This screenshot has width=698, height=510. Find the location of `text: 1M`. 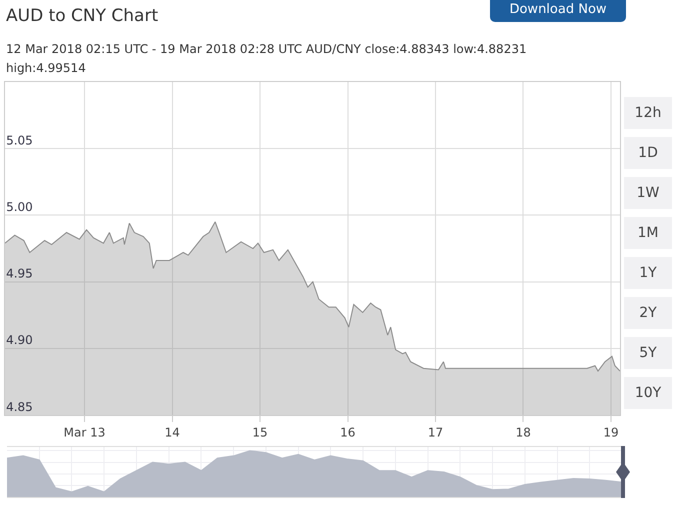

text: 1M is located at coordinates (648, 233).